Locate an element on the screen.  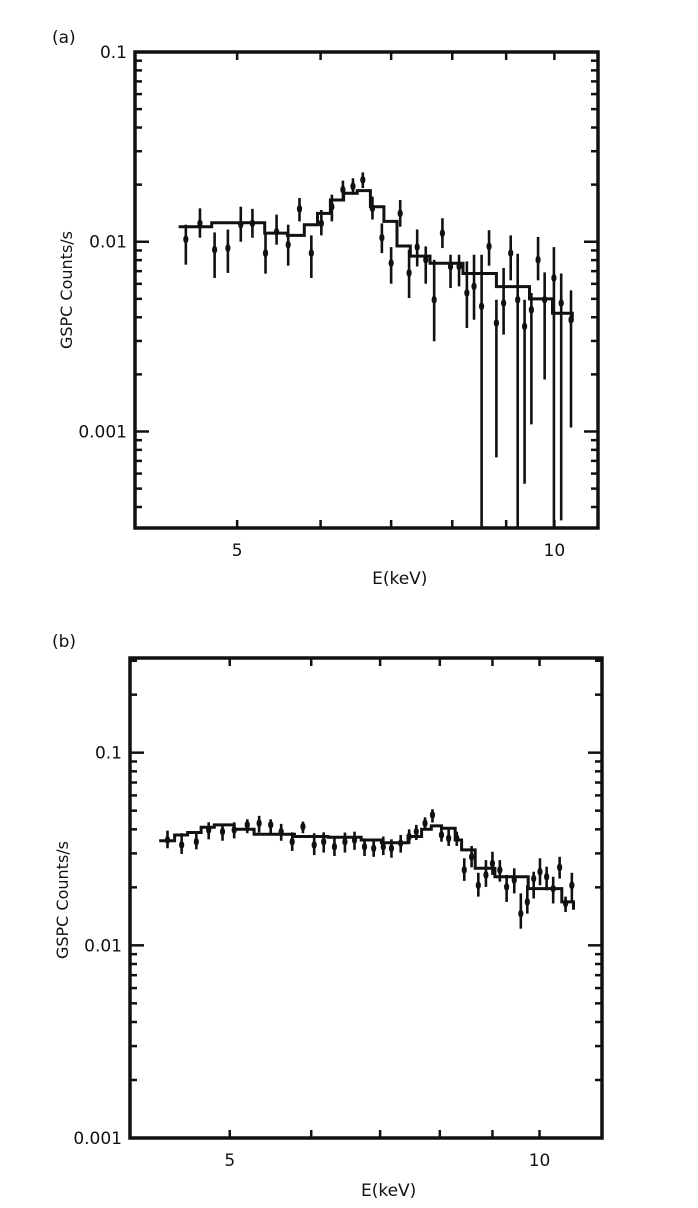
y-tick-label: 0.01 is located at coordinates (108, 243).